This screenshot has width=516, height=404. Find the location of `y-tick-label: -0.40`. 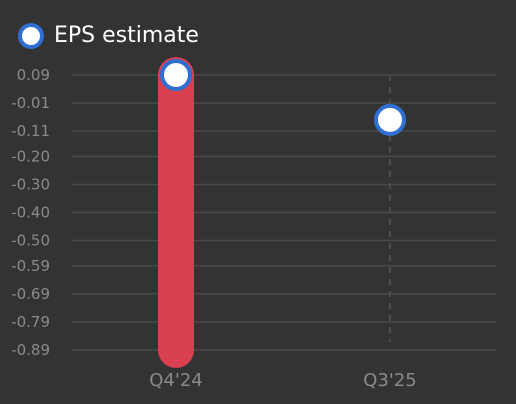

y-tick-label: -0.40 is located at coordinates (30, 213).